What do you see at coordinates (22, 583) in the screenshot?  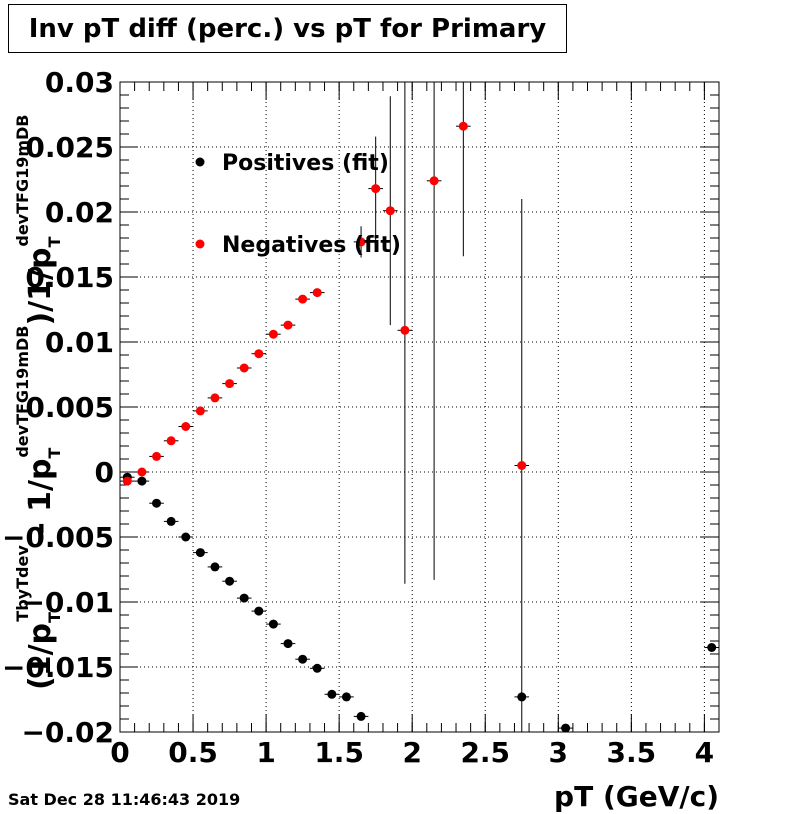 I see `y-label-sup1: TbyTdev` at bounding box center [22, 583].